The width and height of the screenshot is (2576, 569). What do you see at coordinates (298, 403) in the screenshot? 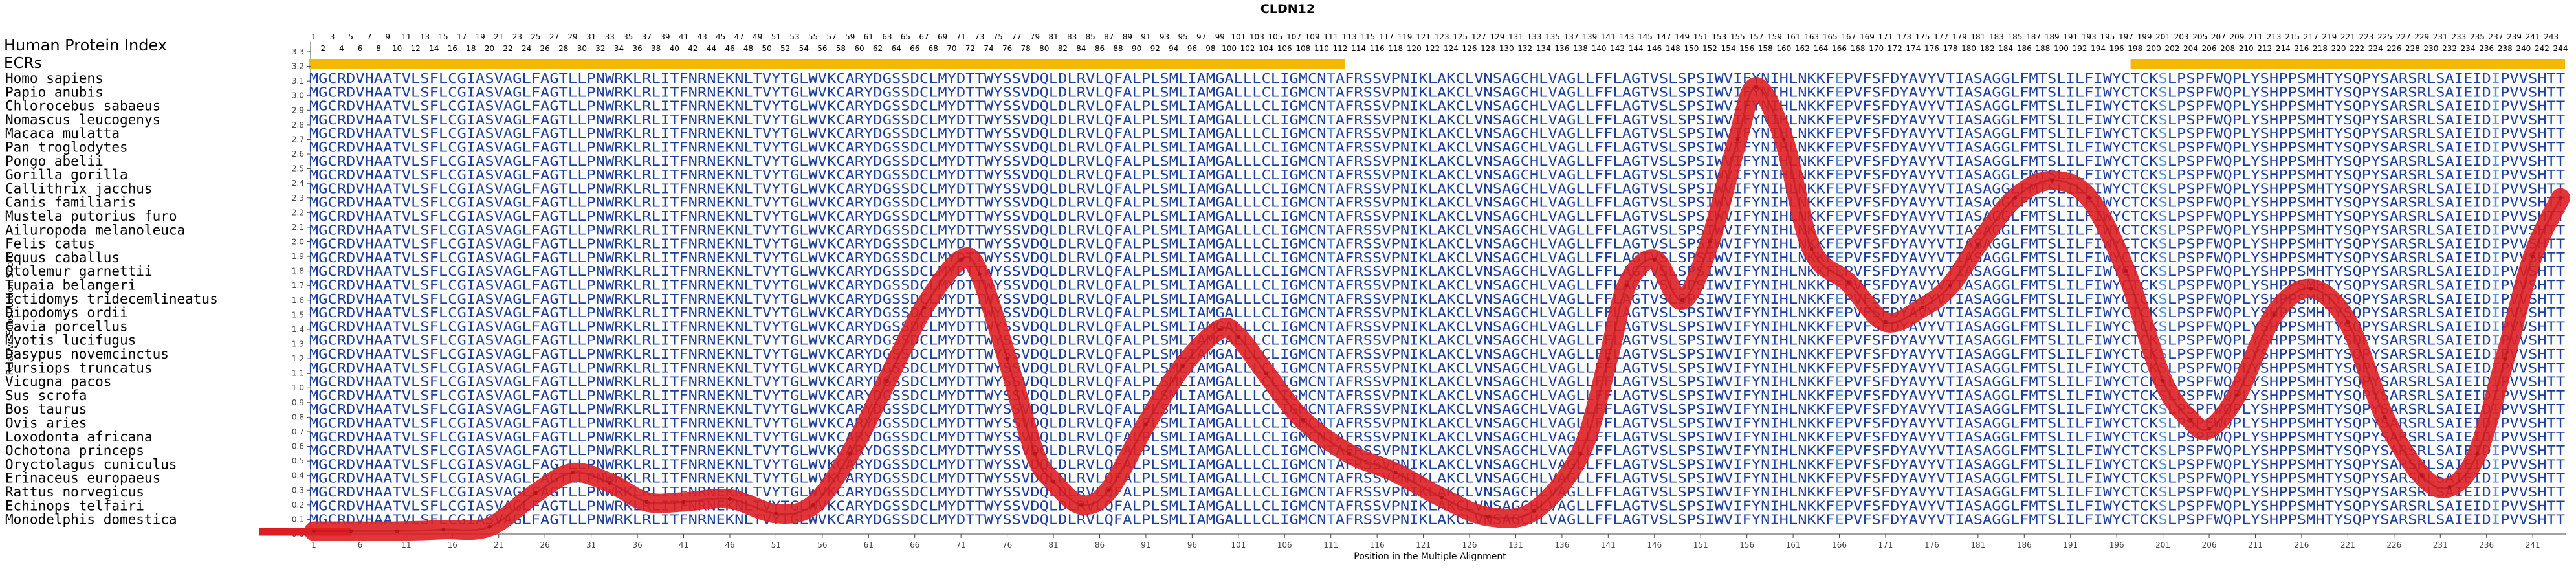
I see `y-tick-label: 0.9` at bounding box center [298, 403].